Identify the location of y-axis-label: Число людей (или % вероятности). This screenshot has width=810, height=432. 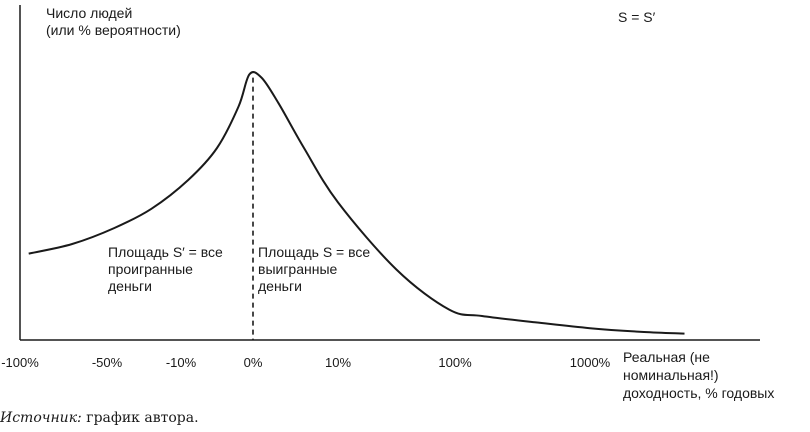
(113, 22).